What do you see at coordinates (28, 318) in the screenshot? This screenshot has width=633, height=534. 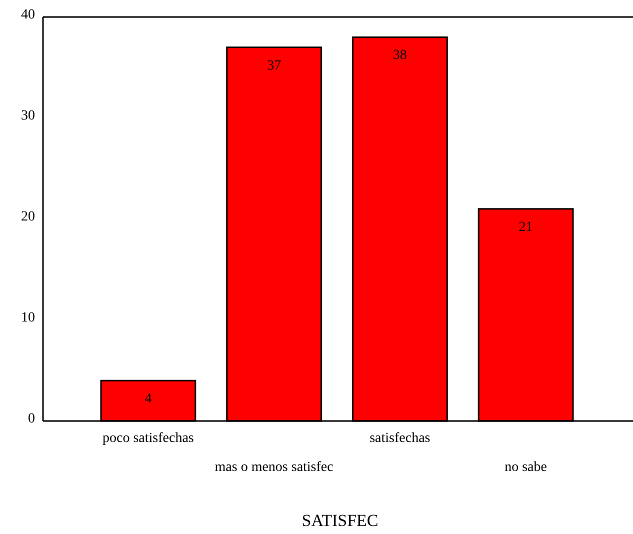 I see `y-tick-label: 10` at bounding box center [28, 318].